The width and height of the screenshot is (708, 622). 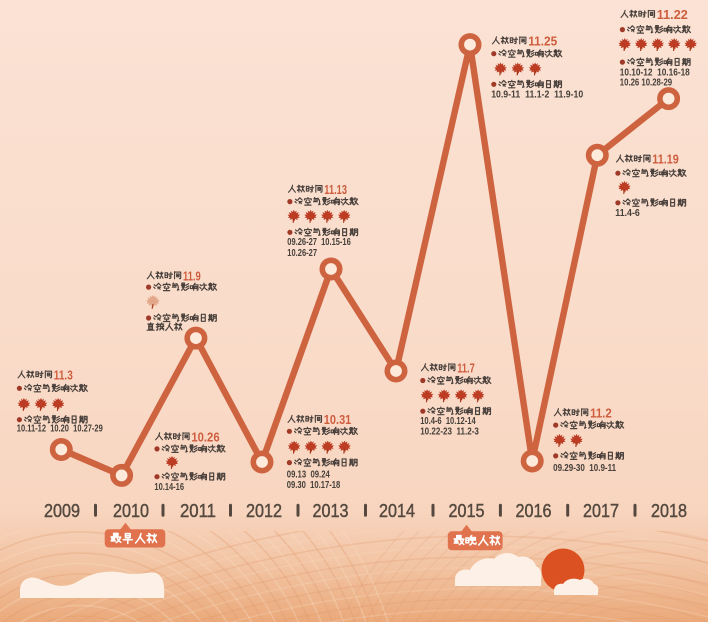 What do you see at coordinates (449, 432) in the screenshot?
I see `svg-text: 10.22-23 11.2-3` at bounding box center [449, 432].